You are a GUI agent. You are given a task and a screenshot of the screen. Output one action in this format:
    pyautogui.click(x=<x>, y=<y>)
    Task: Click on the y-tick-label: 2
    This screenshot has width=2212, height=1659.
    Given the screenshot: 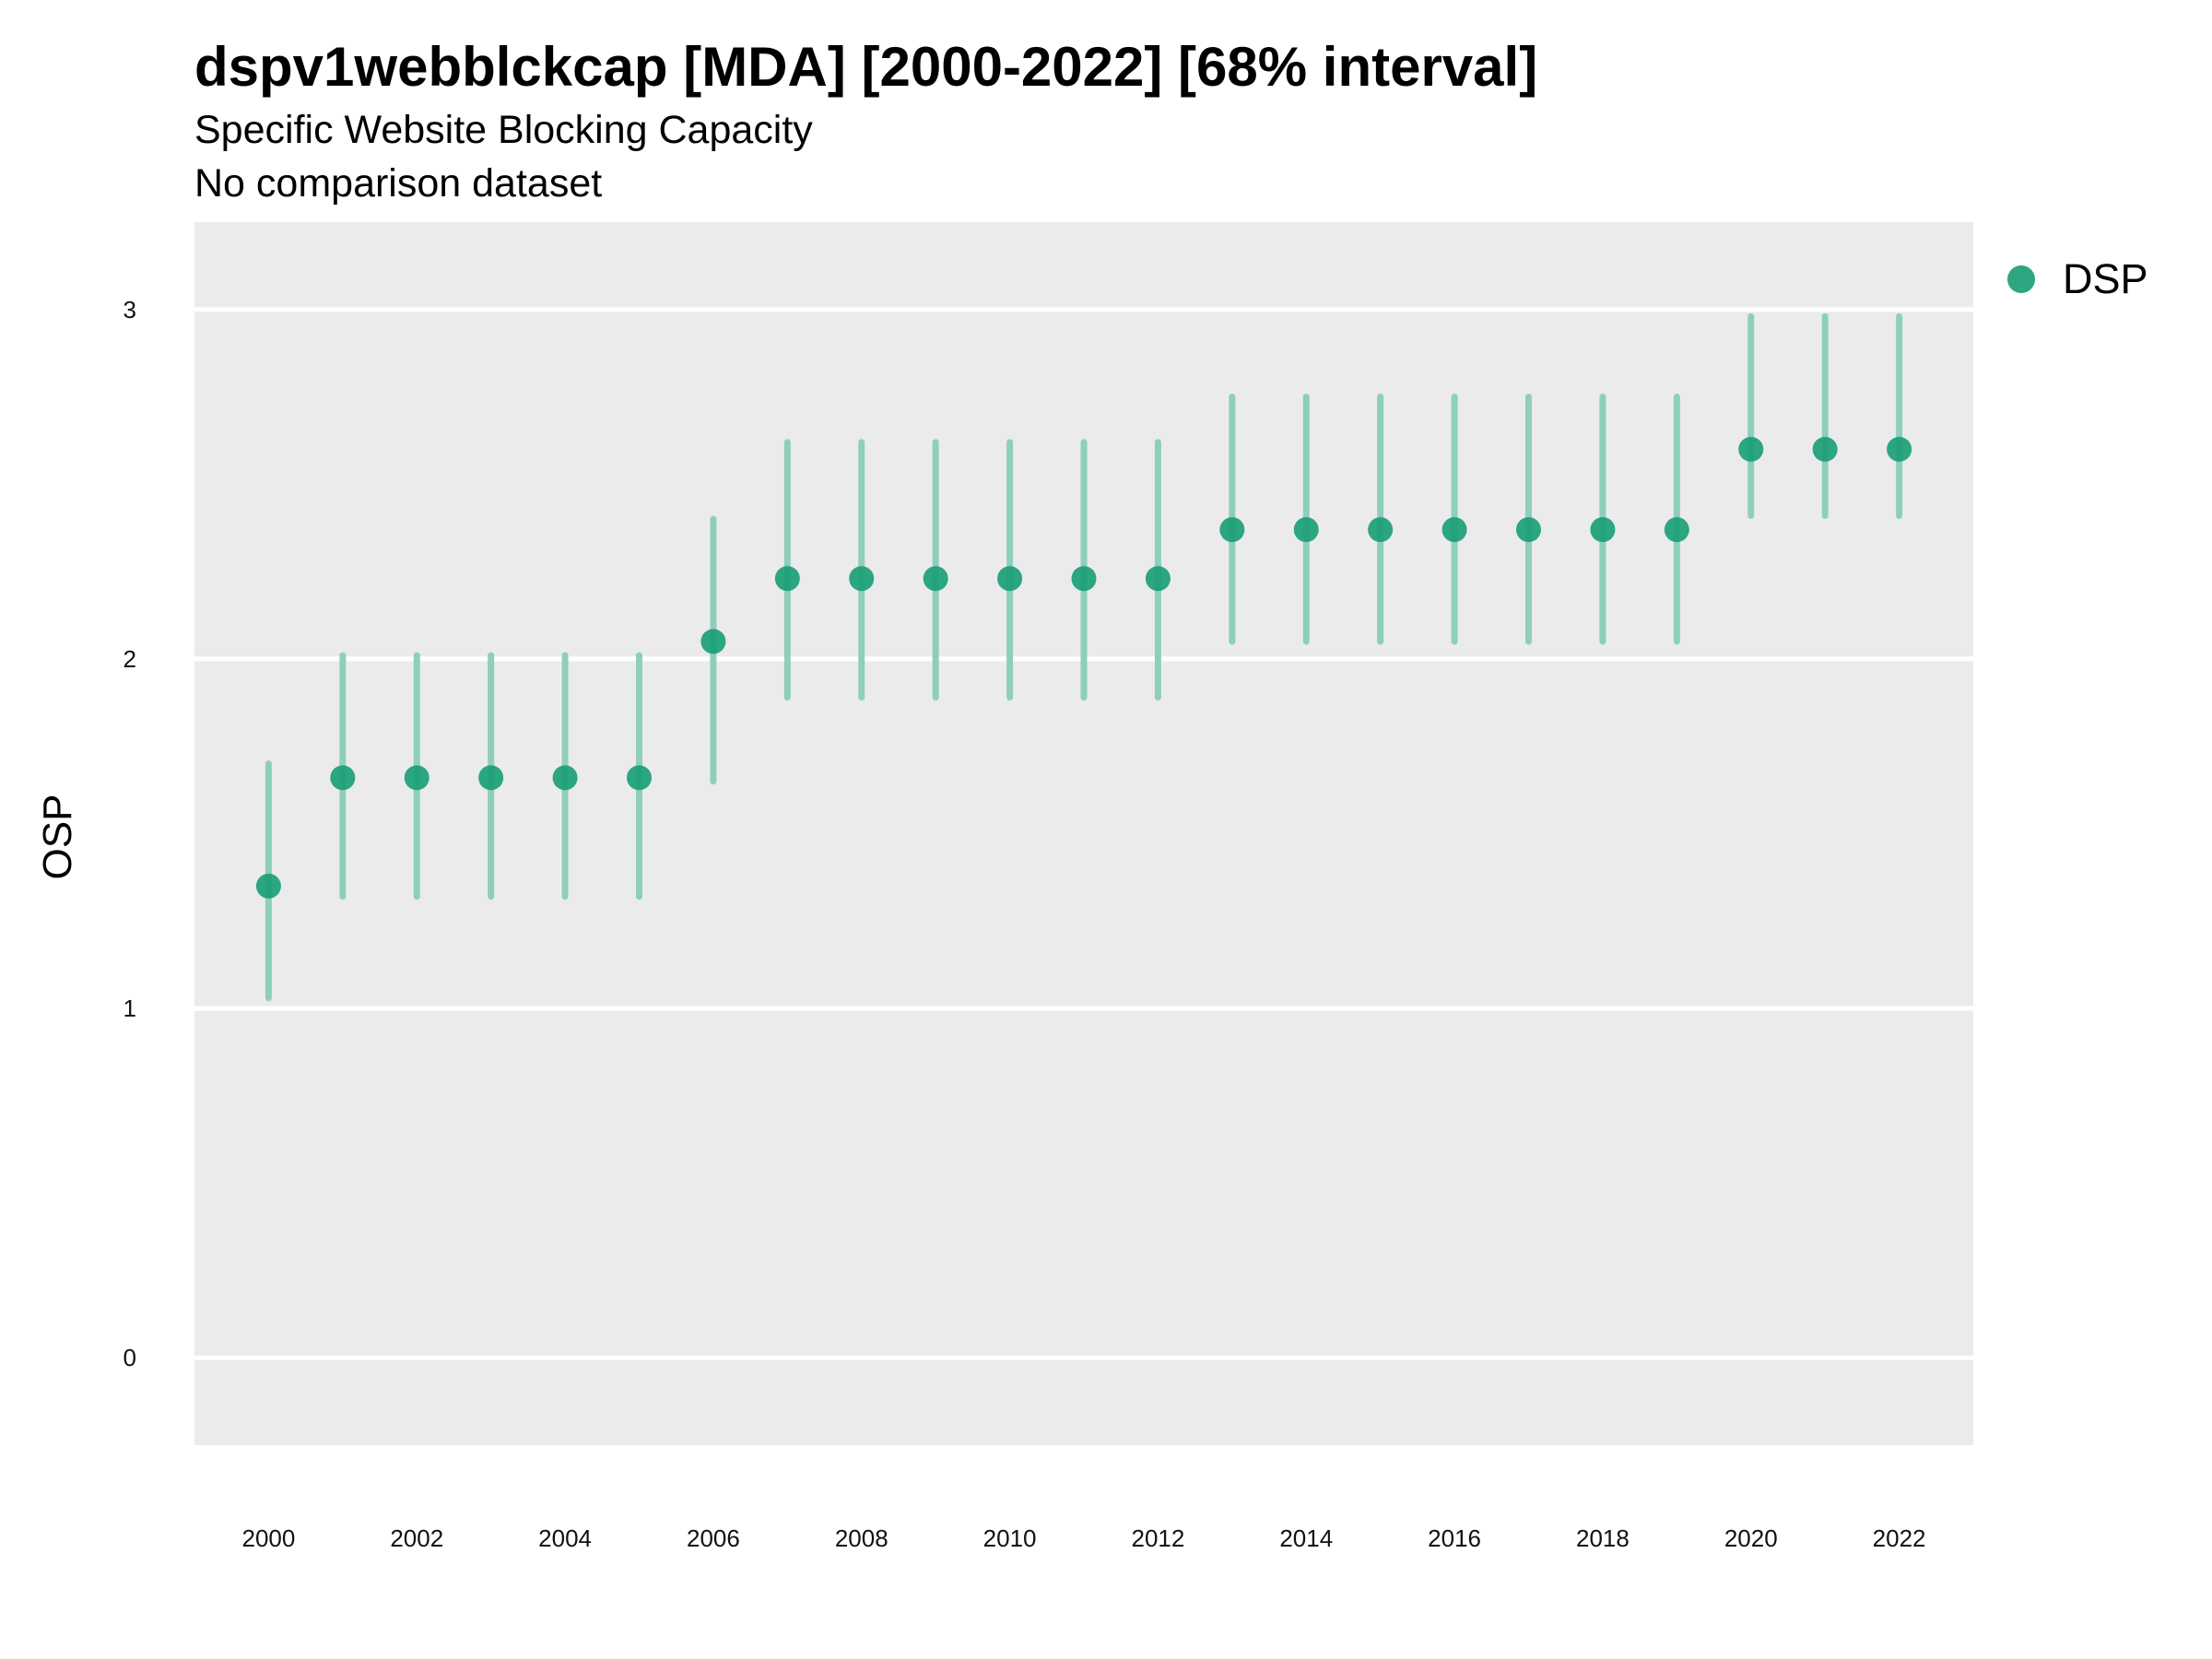 What is the action you would take?
    pyautogui.click(x=130, y=659)
    